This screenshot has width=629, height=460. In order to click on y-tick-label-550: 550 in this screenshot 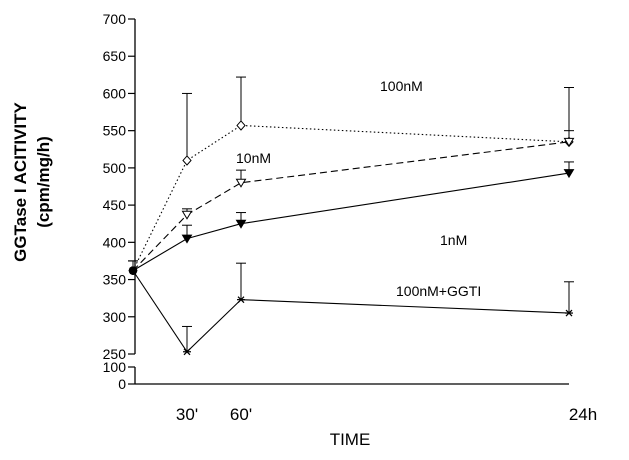, I will do `click(115, 131)`.